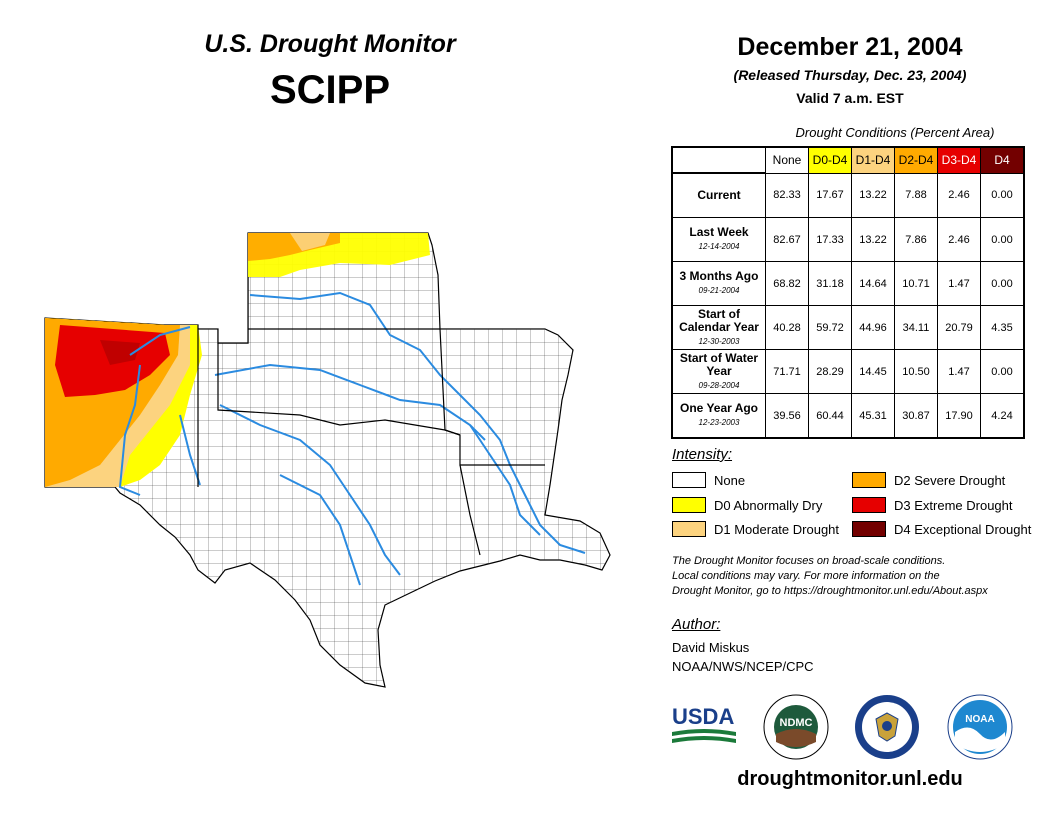 This screenshot has width=1056, height=816. Describe the element at coordinates (979, 719) in the screenshot. I see `noaa-logo-text: NOAA` at that location.